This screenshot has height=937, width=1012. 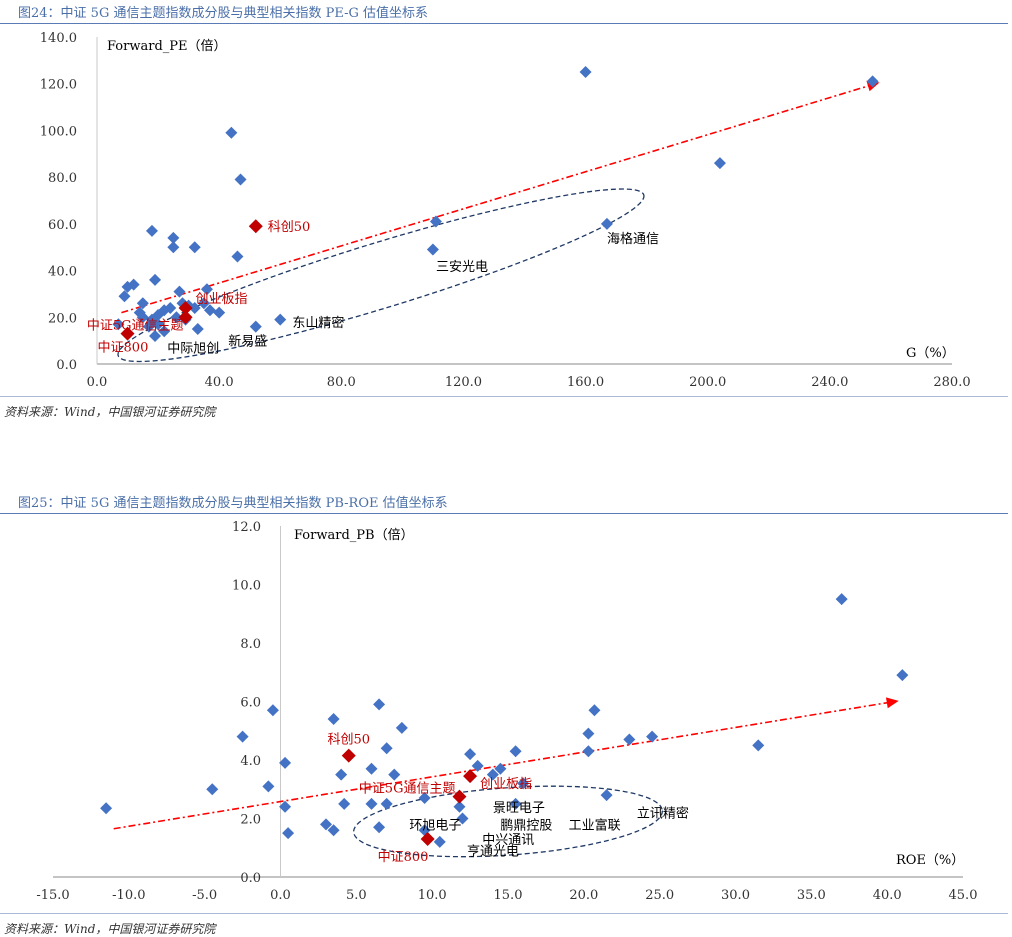 What do you see at coordinates (462, 267) in the screenshot?
I see `stock-label: 三安光电` at bounding box center [462, 267].